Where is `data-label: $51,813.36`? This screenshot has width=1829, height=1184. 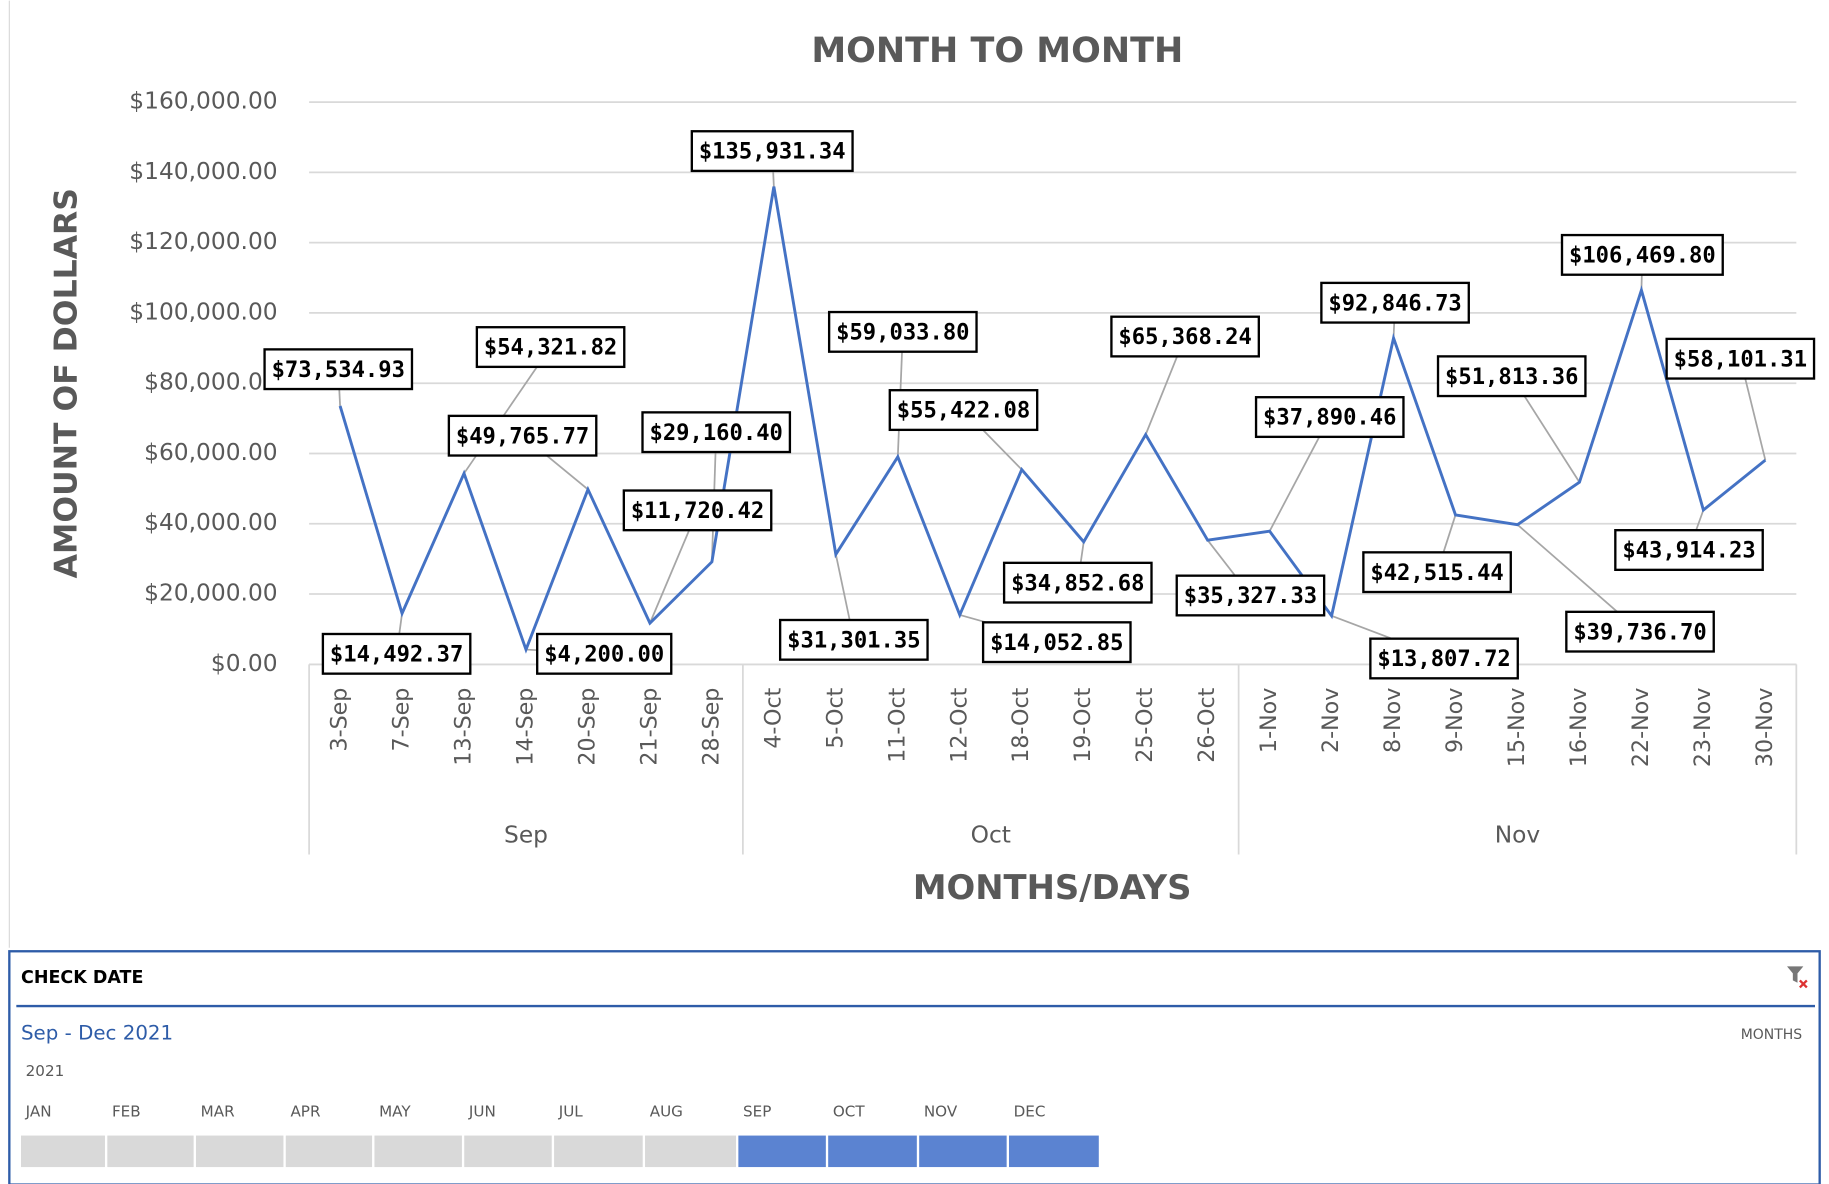
data-label: $51,813.36 is located at coordinates (1511, 376).